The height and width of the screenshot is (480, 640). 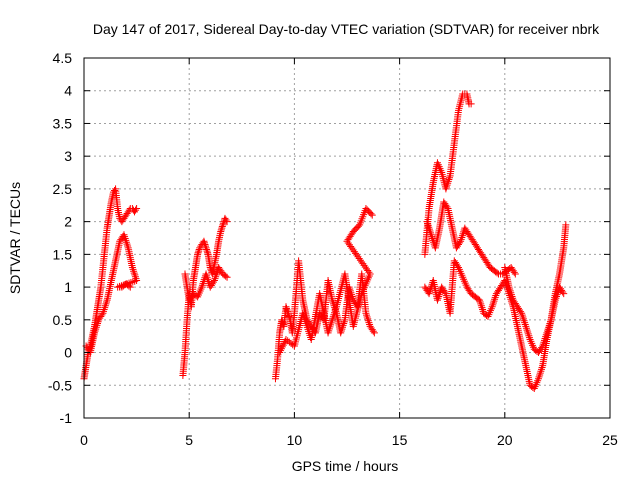 What do you see at coordinates (63, 123) in the screenshot?
I see `y-tick-label: 3.5` at bounding box center [63, 123].